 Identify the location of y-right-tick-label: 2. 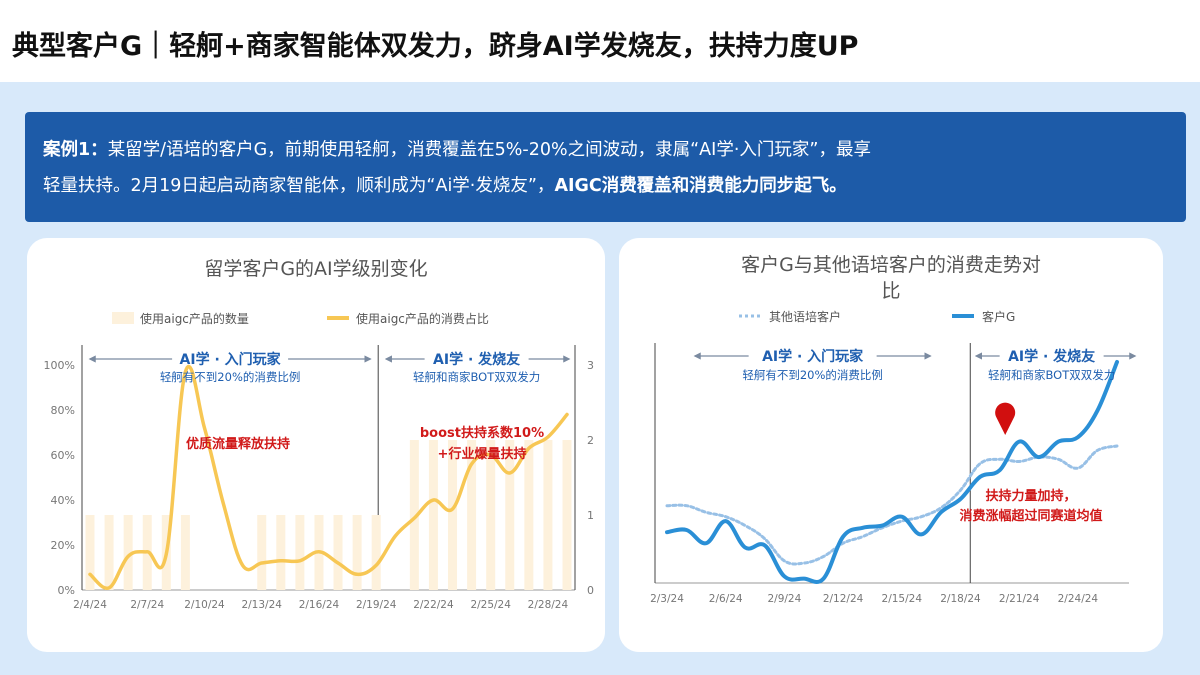
(590, 440).